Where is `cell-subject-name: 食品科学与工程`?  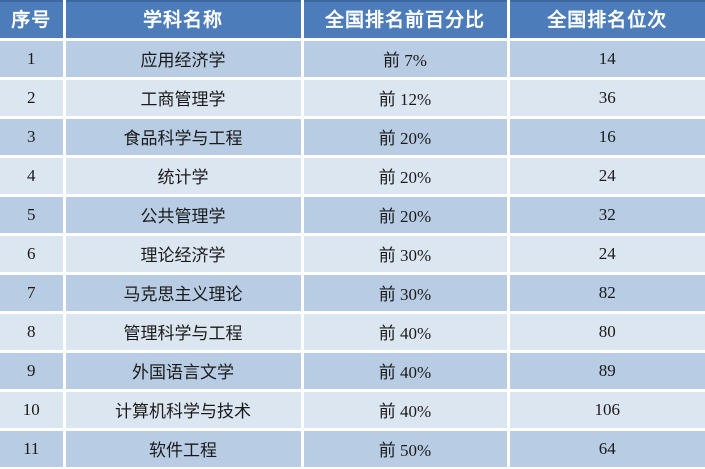 cell-subject-name: 食品科学与工程 is located at coordinates (184, 137).